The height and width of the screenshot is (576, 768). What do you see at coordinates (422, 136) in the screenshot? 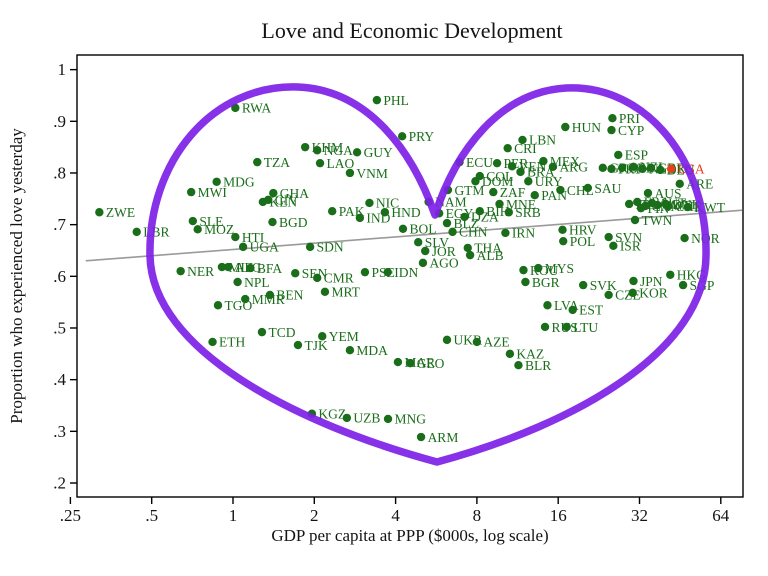
I see `data-point-label: PRY` at bounding box center [422, 136].